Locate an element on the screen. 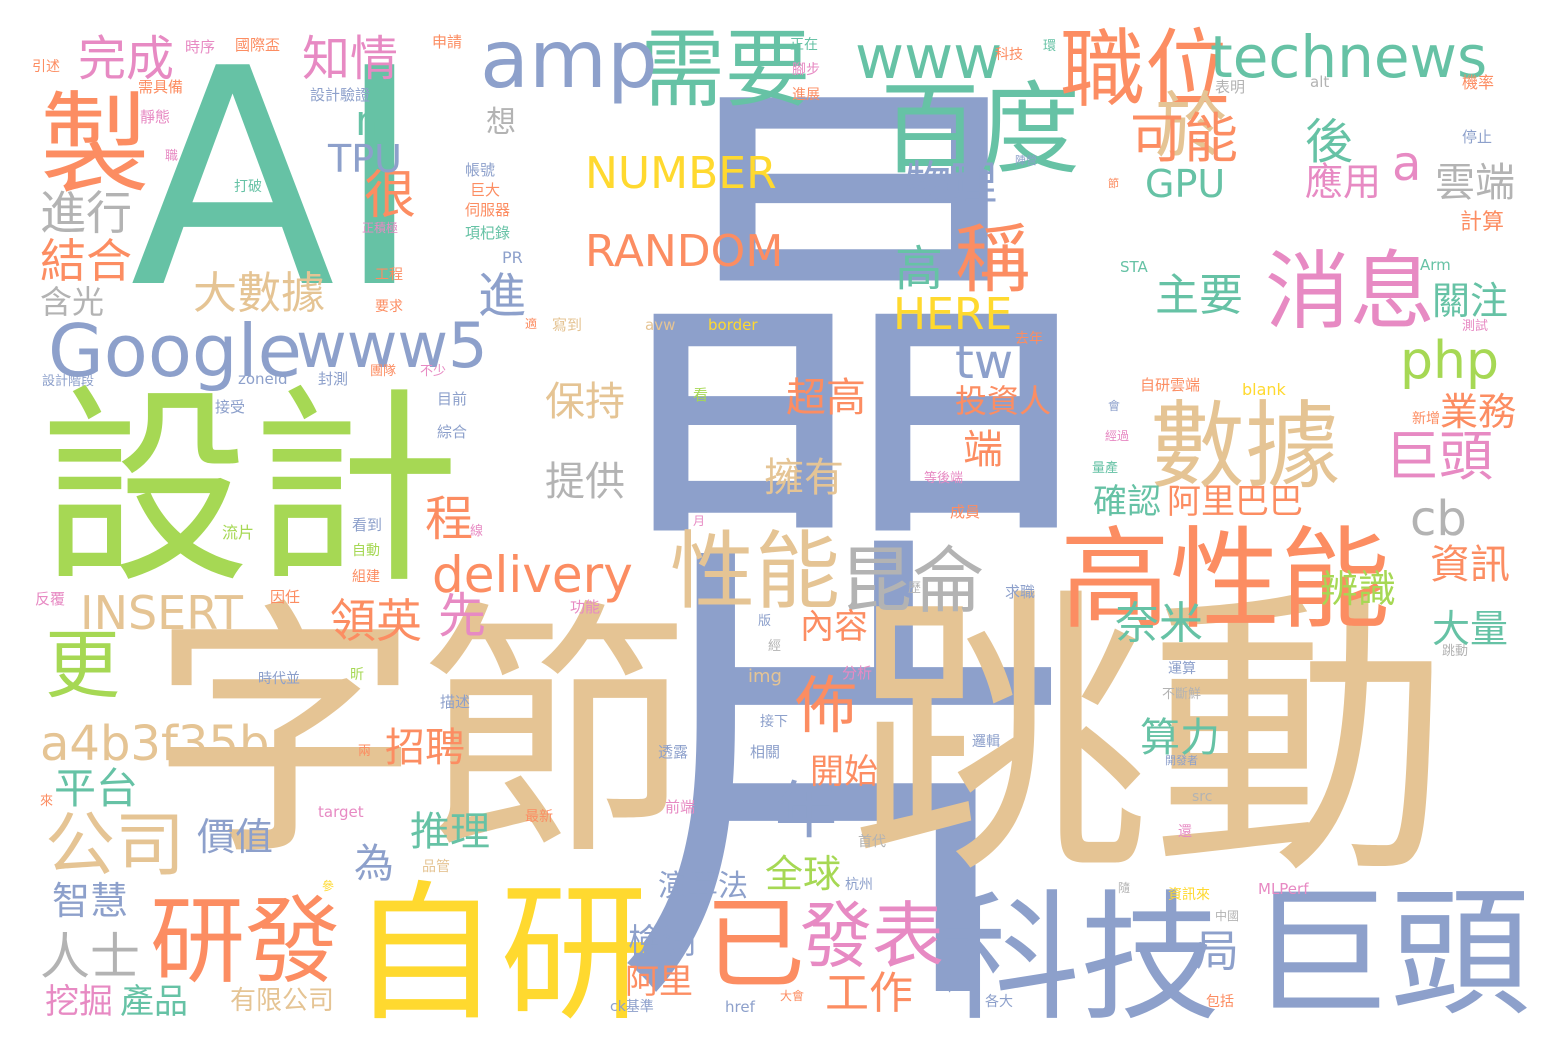 This screenshot has width=1548, height=1052. word-small: Arm is located at coordinates (1435, 265).